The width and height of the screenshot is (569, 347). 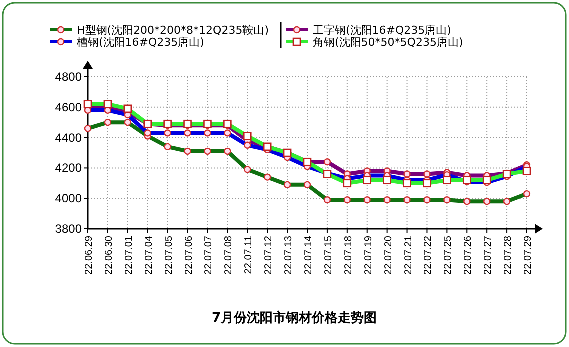 What do you see at coordinates (68, 137) in the screenshot?
I see `y-tick-label: 4400` at bounding box center [68, 137].